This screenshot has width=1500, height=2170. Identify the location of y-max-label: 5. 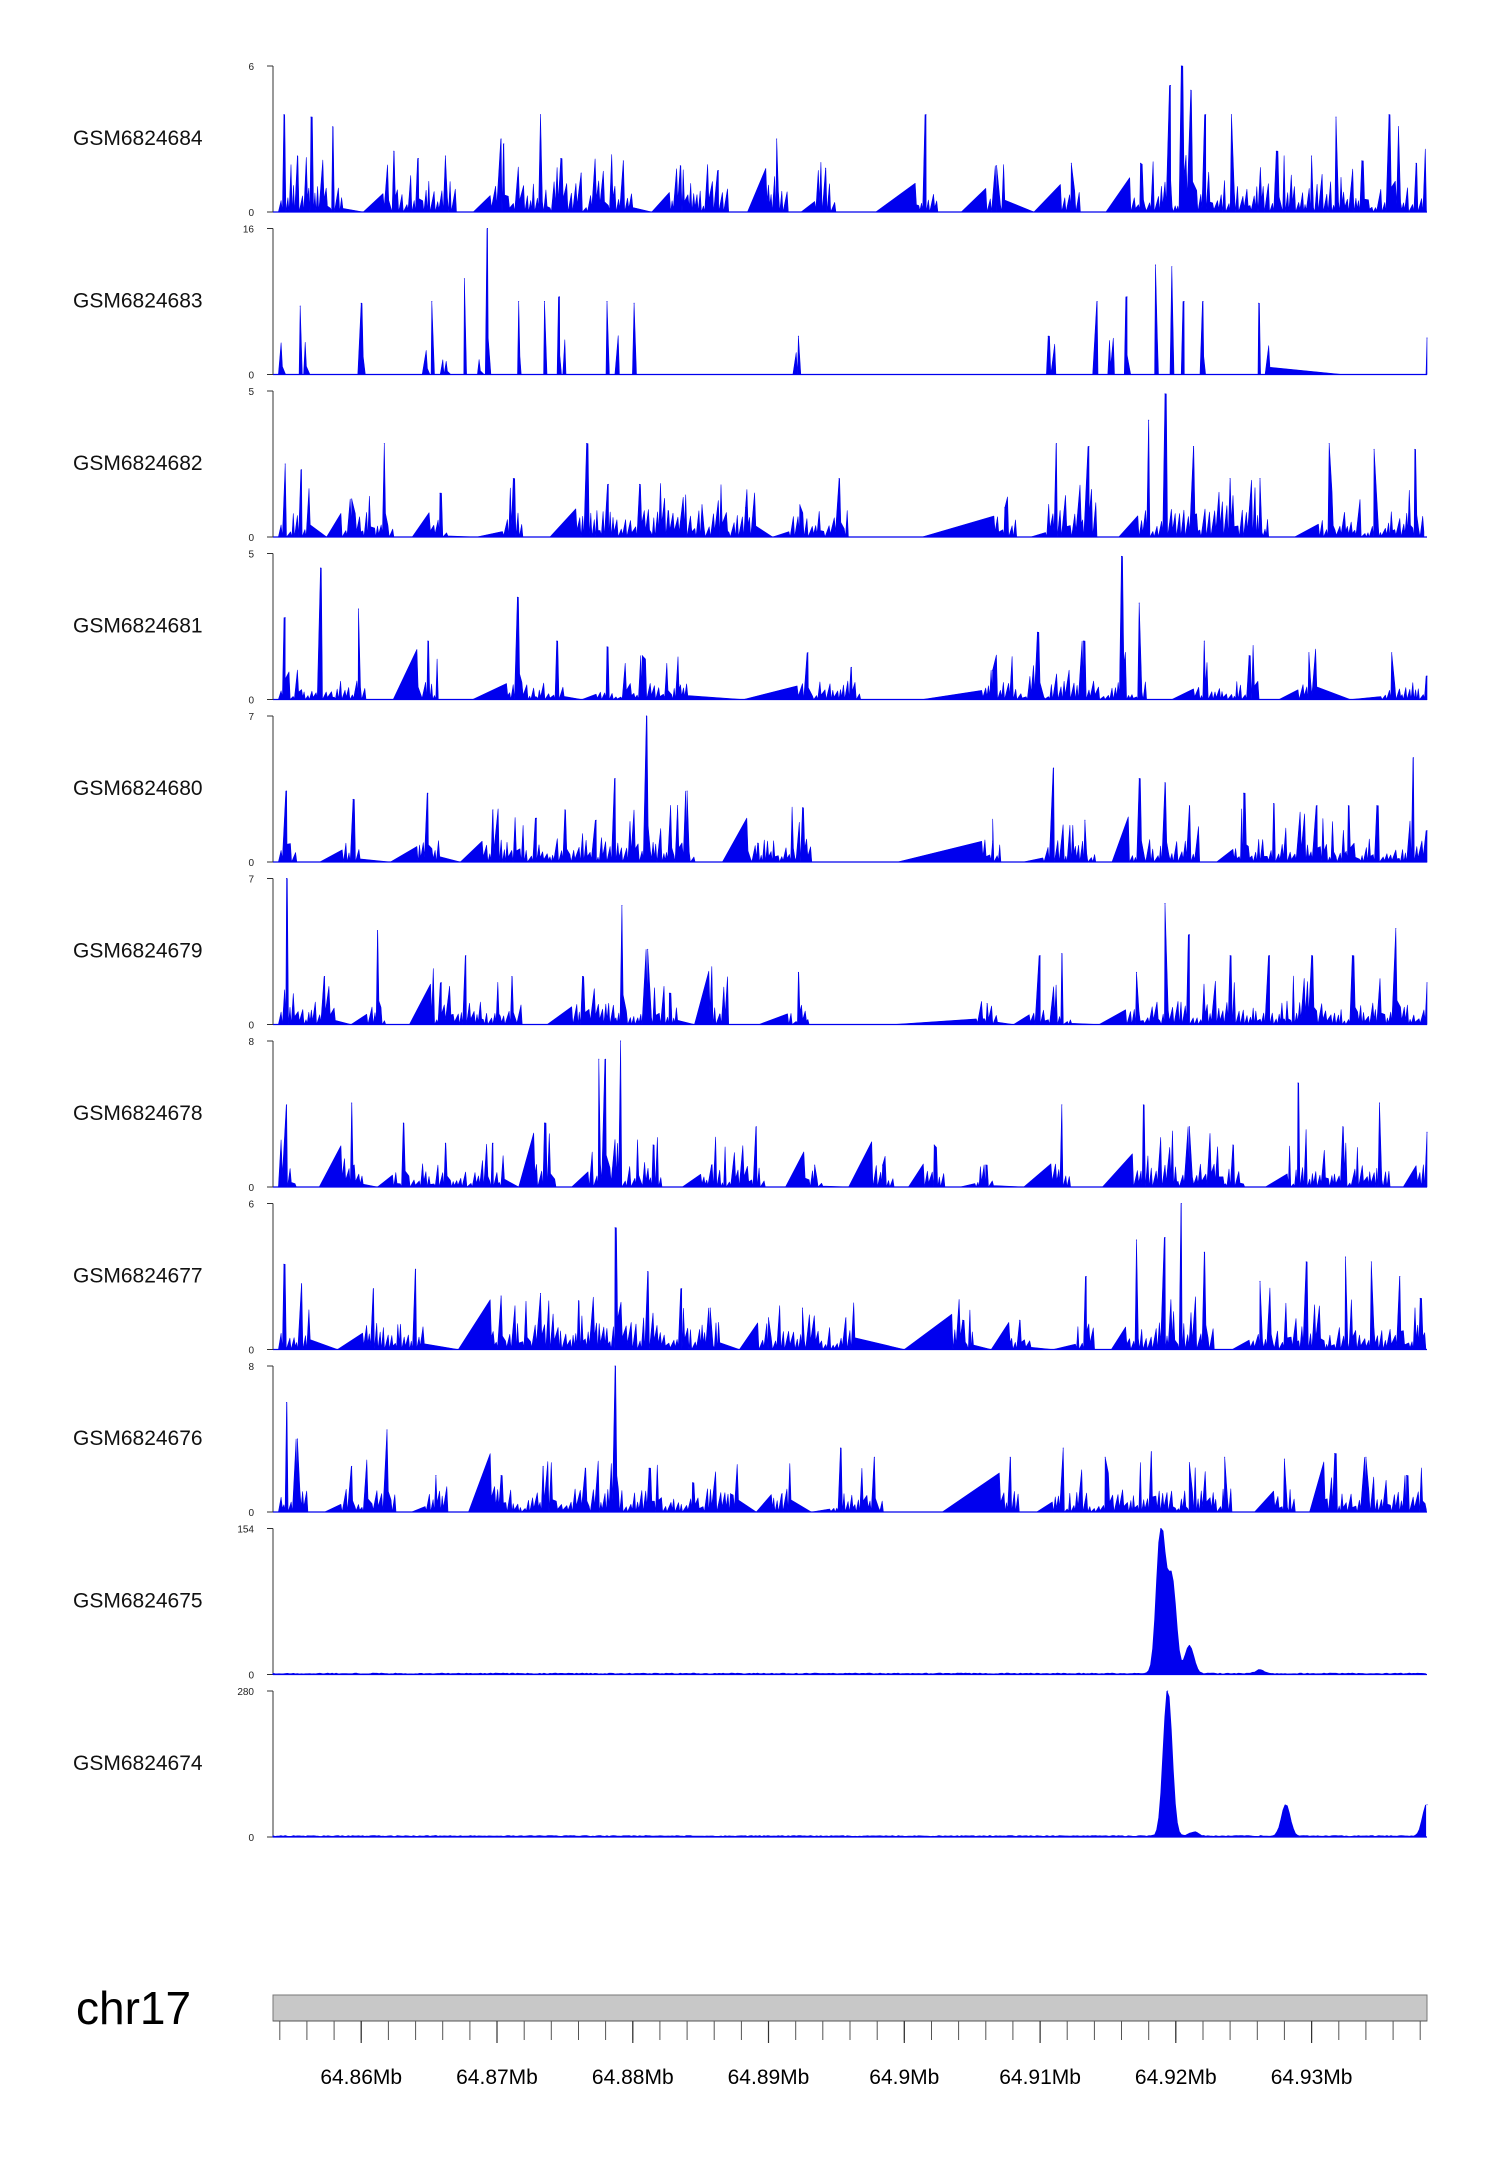
(251, 555).